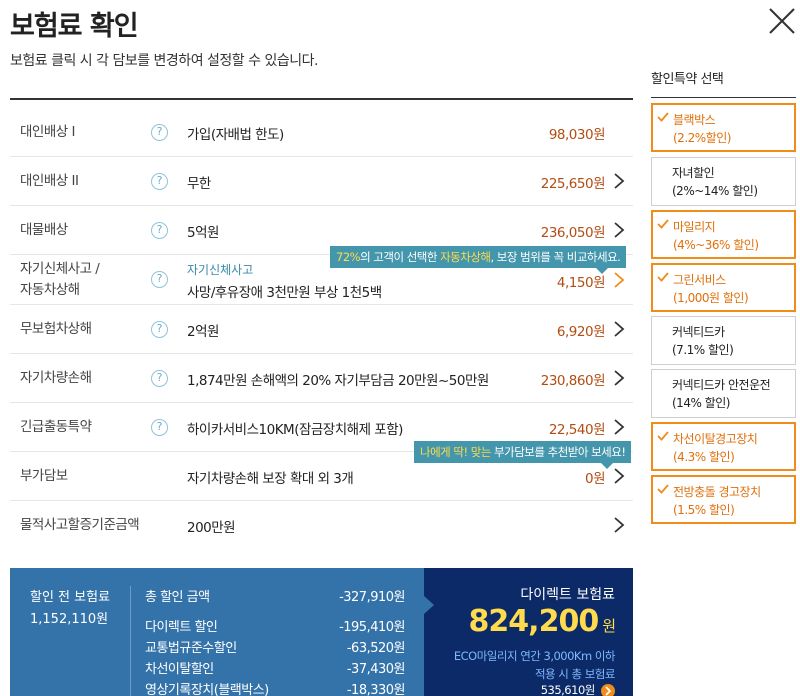  Describe the element at coordinates (694, 120) in the screenshot. I see `option-name: 블랙박스` at that location.